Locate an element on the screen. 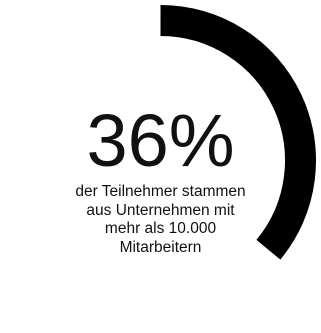  caption-line-1: der Teilnehmer stammen is located at coordinates (160, 191).